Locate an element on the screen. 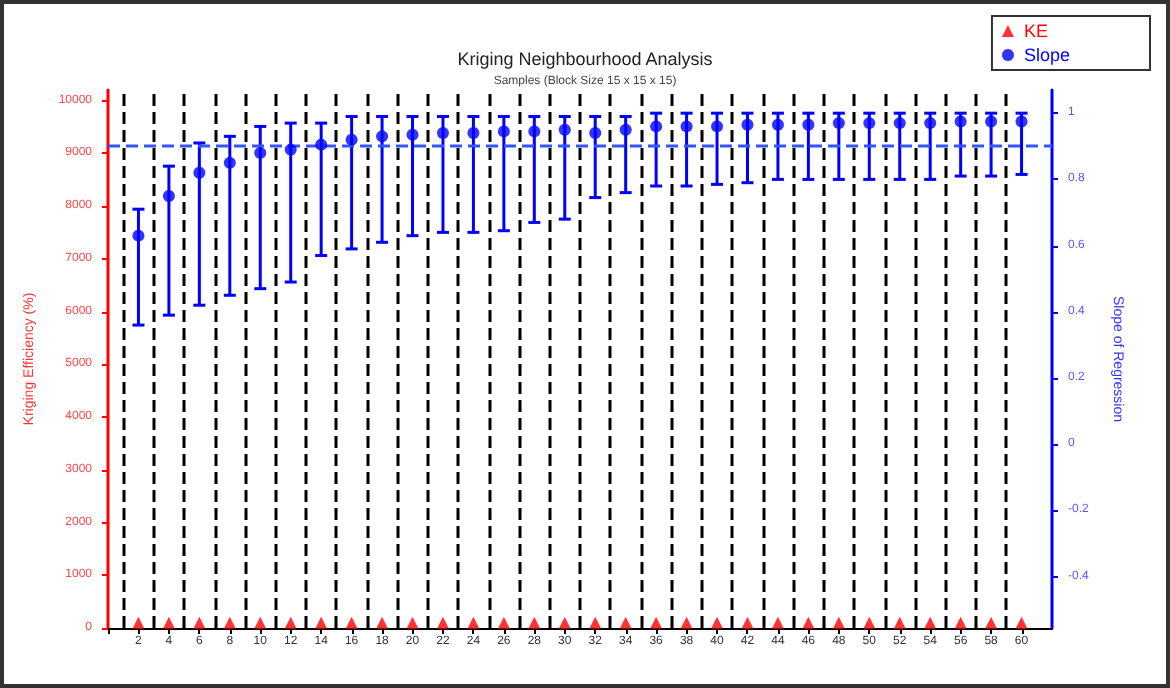  legend-label: KE is located at coordinates (1035, 31).